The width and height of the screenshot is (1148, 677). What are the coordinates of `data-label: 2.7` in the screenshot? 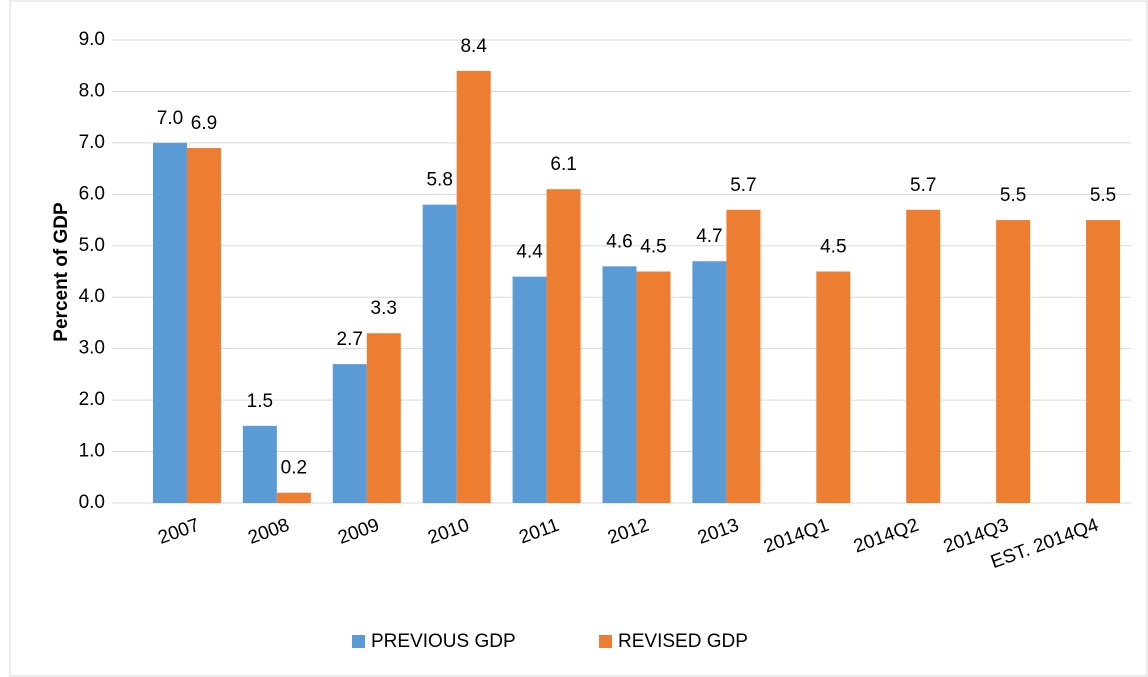 It's located at (350, 339).